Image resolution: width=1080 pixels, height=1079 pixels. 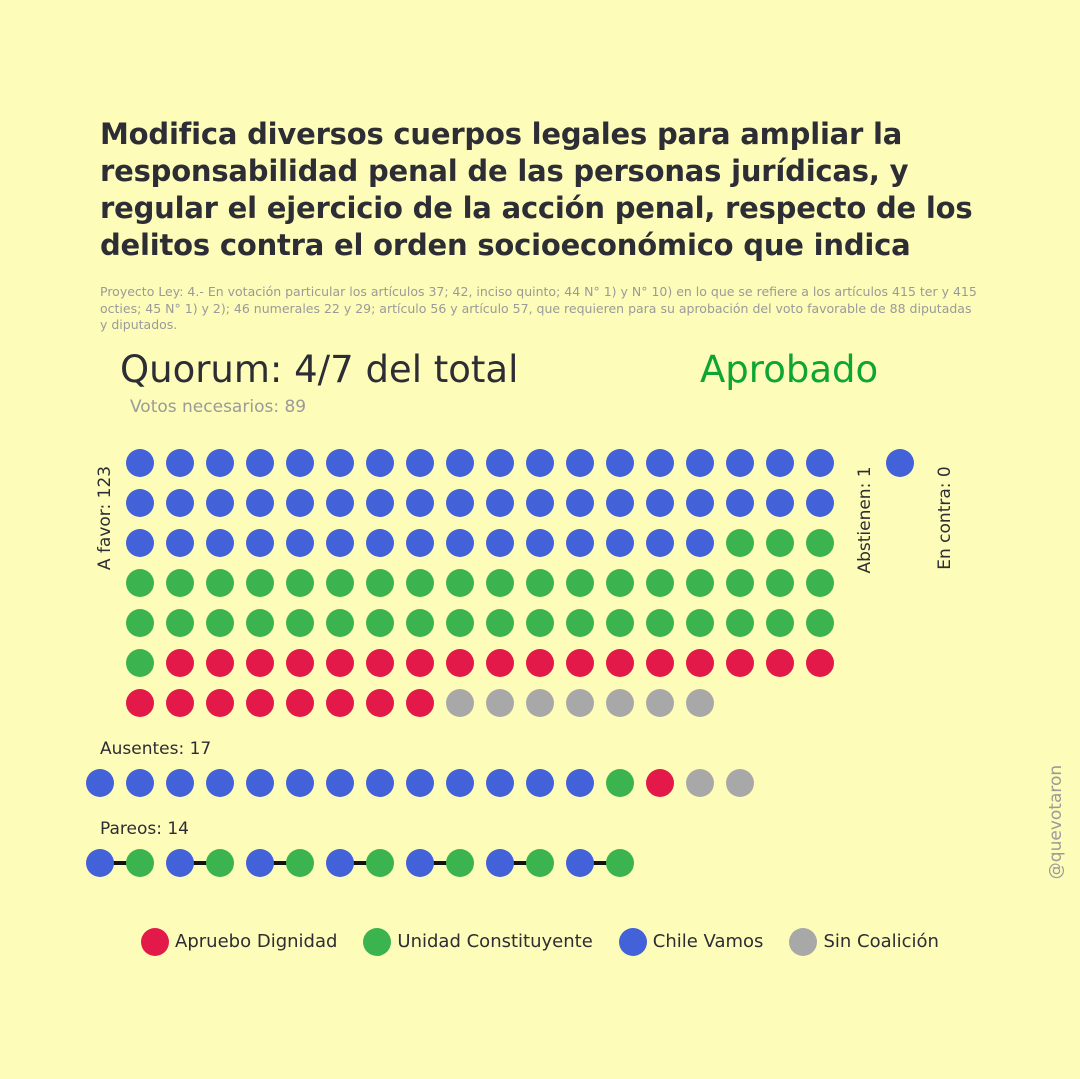 I want to click on ausentes-dot-sin-coalicion: Sin Coalición, so click(x=740, y=783).